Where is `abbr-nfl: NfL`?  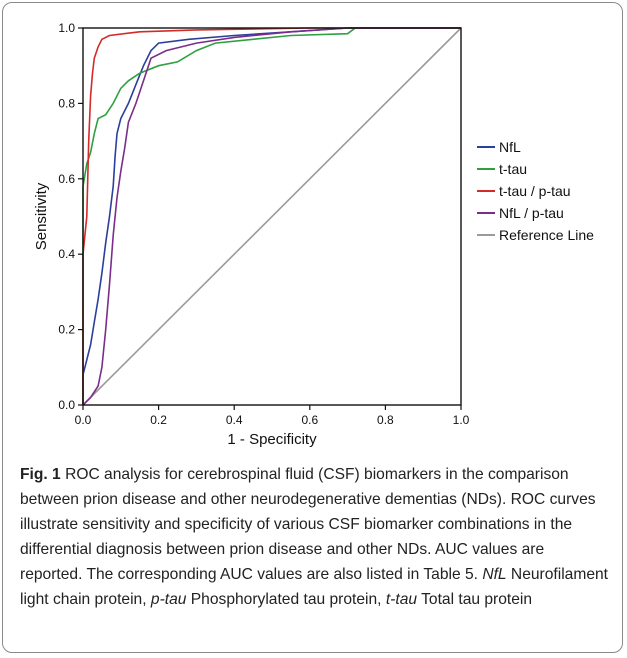 abbr-nfl: NfL is located at coordinates (494, 574).